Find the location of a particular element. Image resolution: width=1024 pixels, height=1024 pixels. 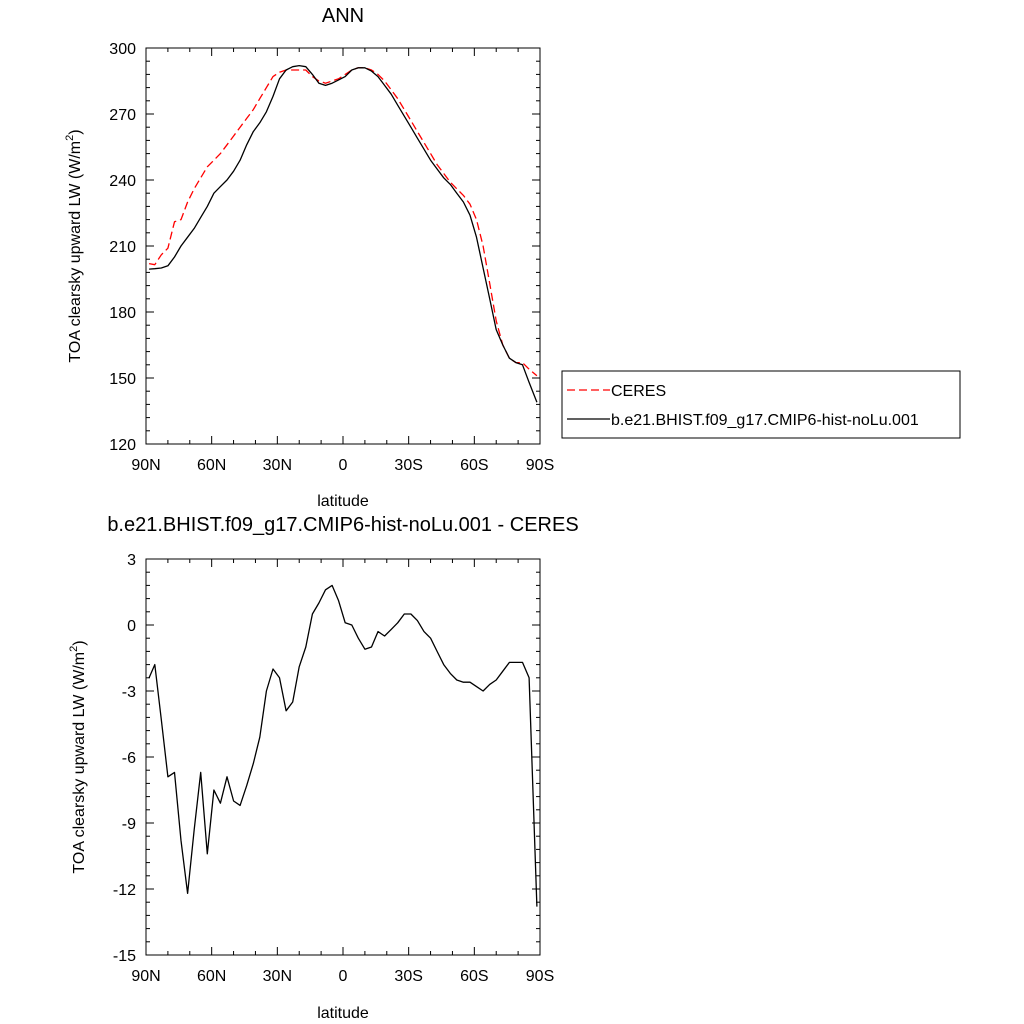

bottom-x-axis-title: latitude is located at coordinates (343, 1013).